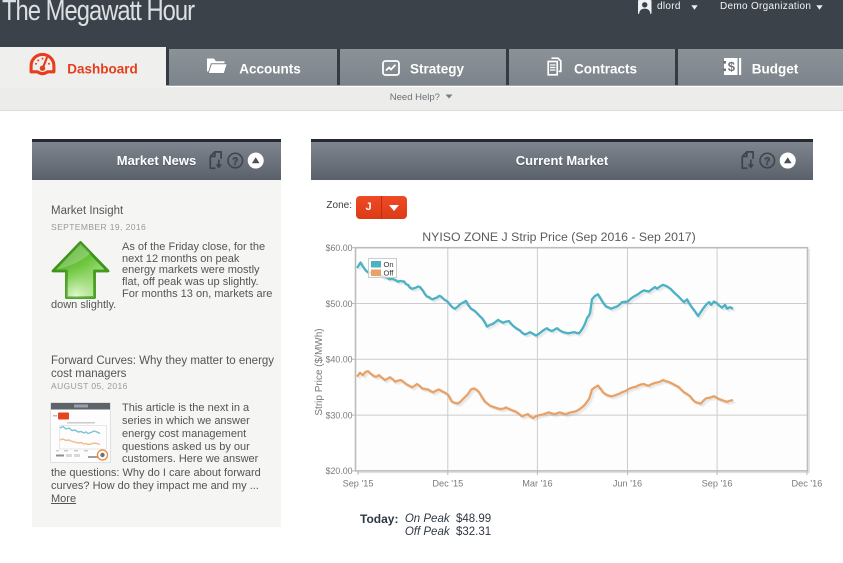  Describe the element at coordinates (447, 484) in the screenshot. I see `svg-text: Dec '15` at that location.